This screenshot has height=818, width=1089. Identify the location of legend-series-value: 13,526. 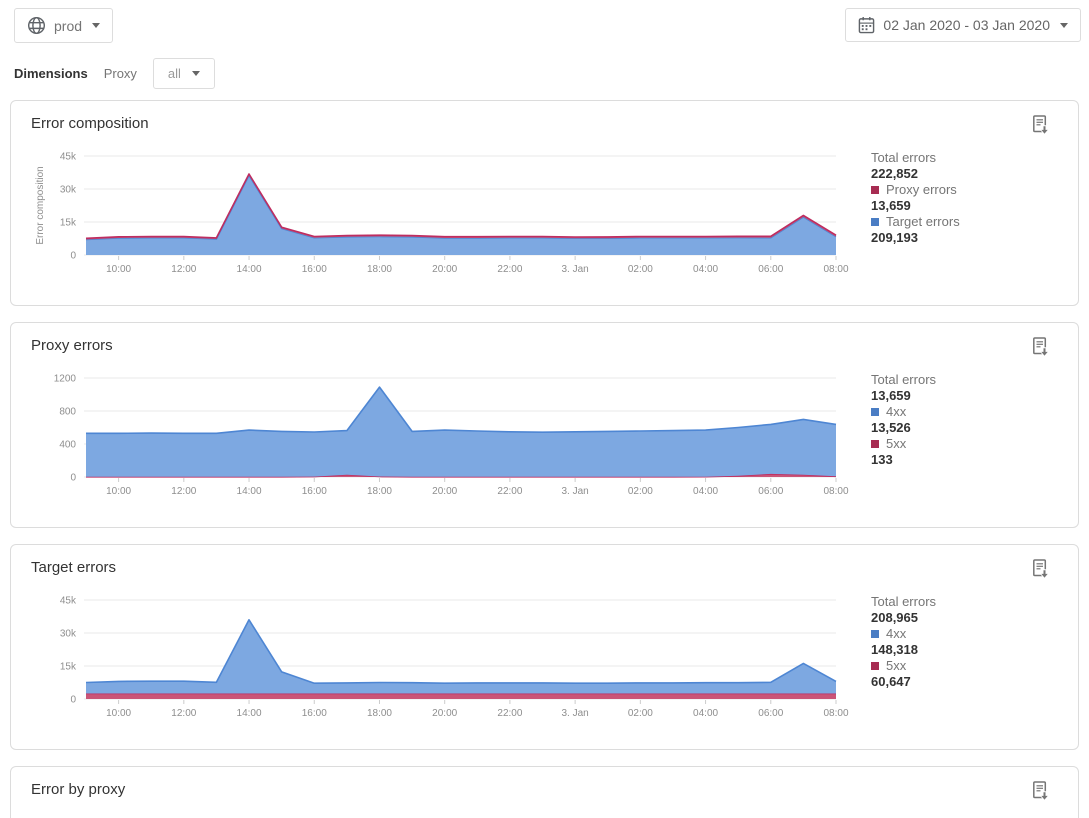
(891, 427).